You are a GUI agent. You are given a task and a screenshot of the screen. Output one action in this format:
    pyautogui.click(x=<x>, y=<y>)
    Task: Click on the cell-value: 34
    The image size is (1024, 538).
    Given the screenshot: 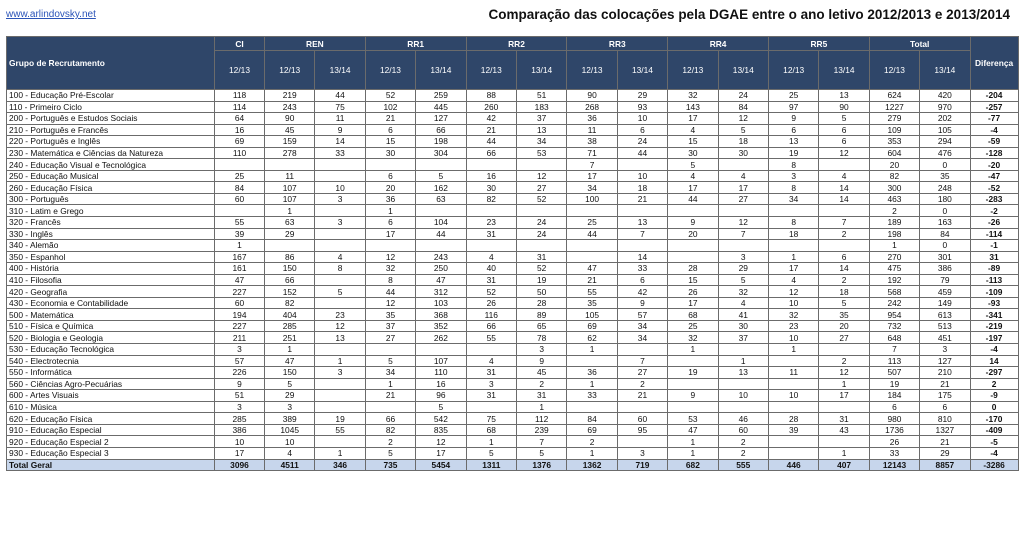 What is the action you would take?
    pyautogui.click(x=390, y=372)
    